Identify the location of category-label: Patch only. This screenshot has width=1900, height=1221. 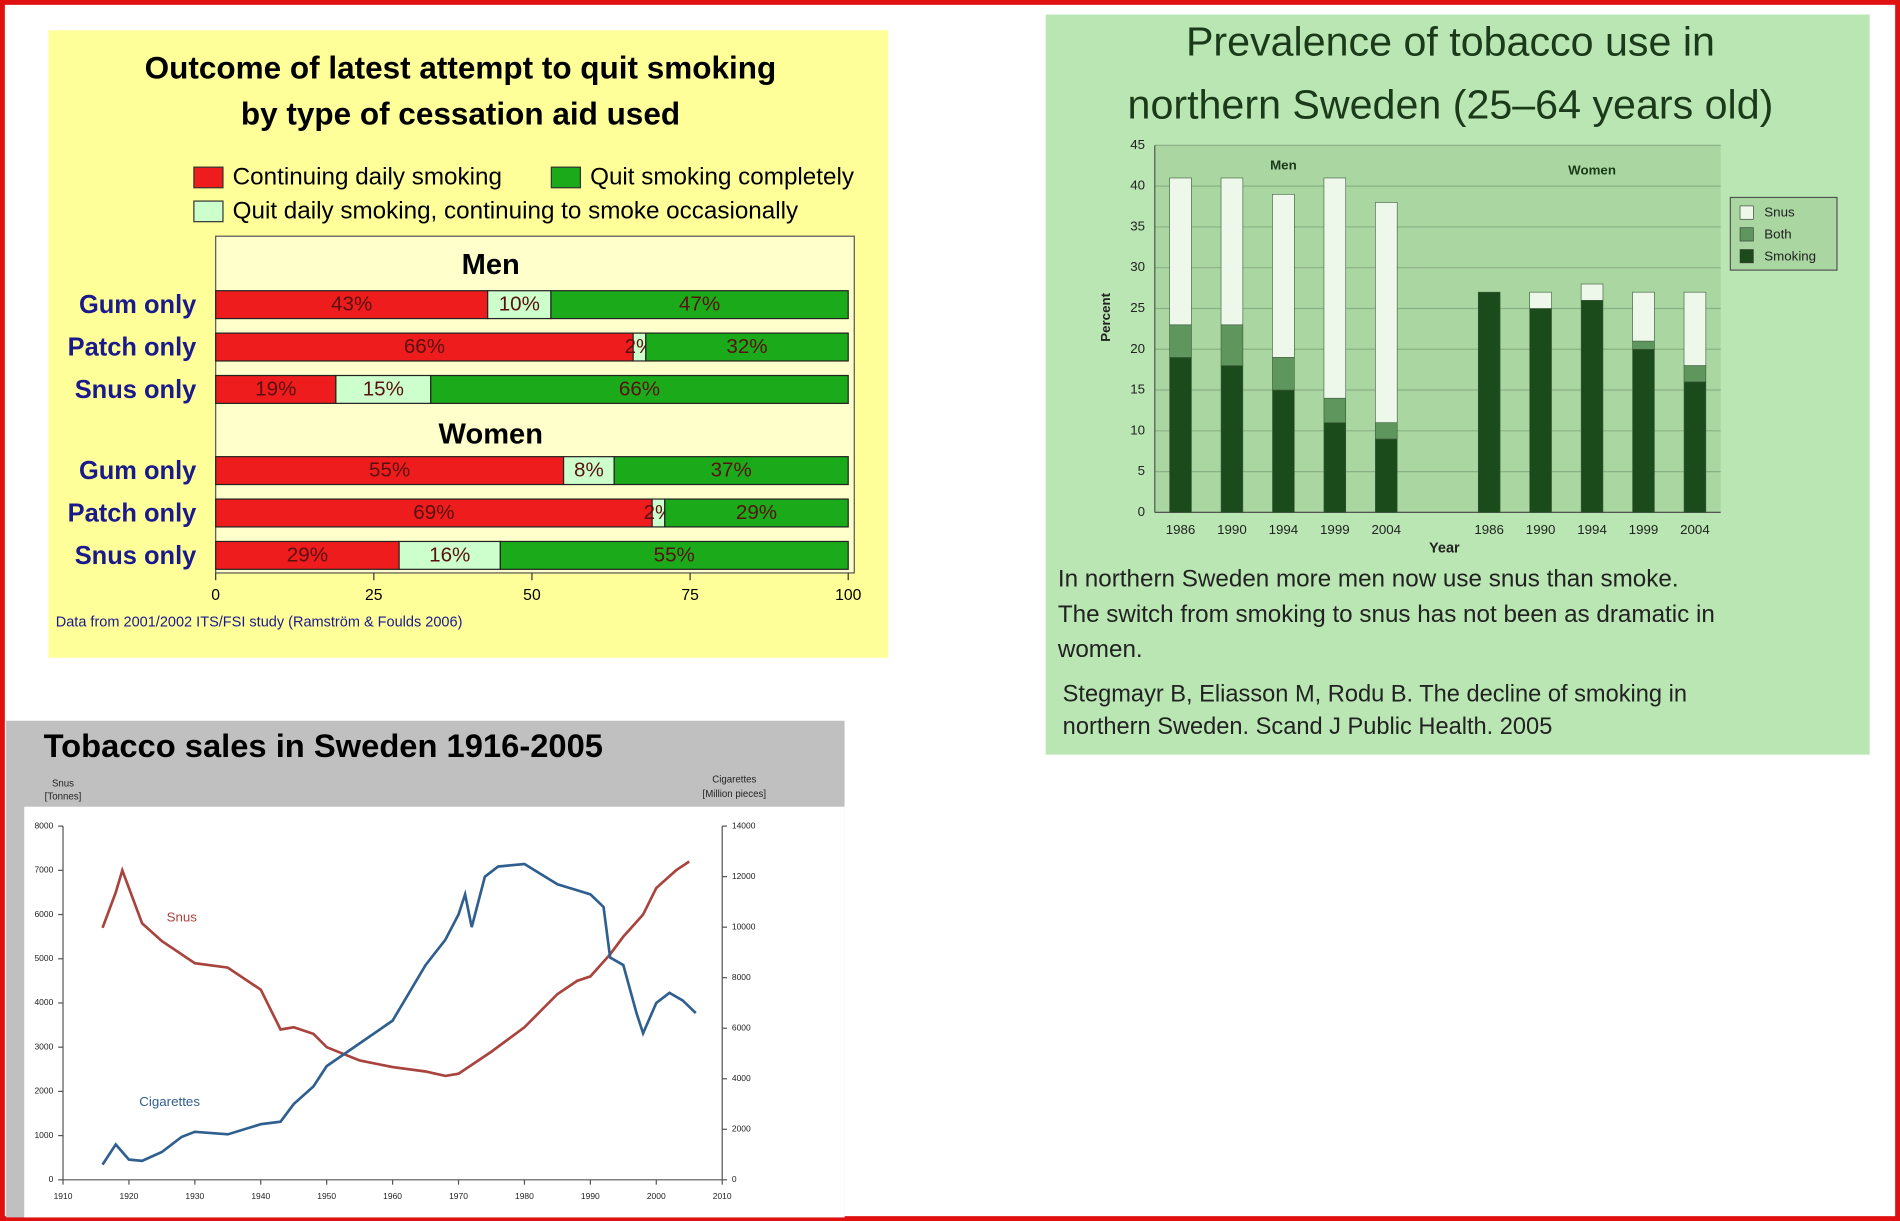
(133, 348).